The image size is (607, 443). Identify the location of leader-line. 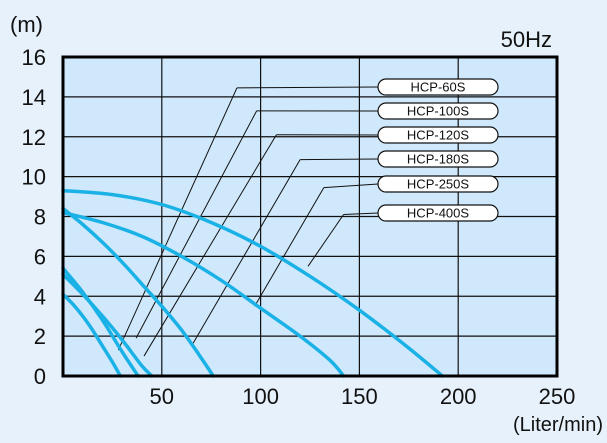
(339, 159).